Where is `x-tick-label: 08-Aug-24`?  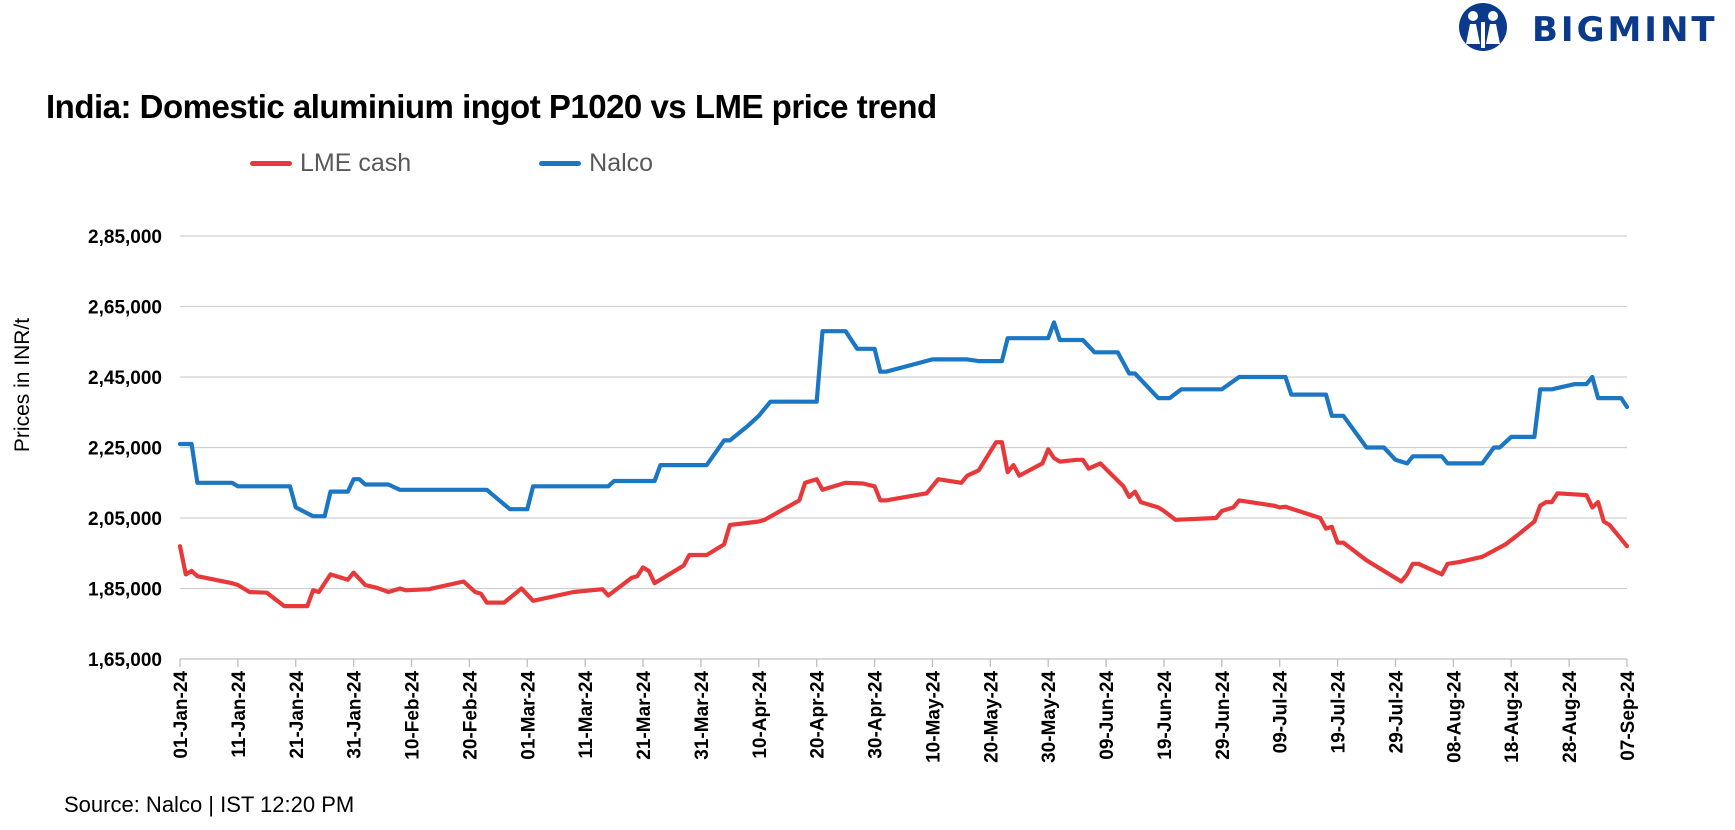 x-tick-label: 08-Aug-24 is located at coordinates (1454, 717).